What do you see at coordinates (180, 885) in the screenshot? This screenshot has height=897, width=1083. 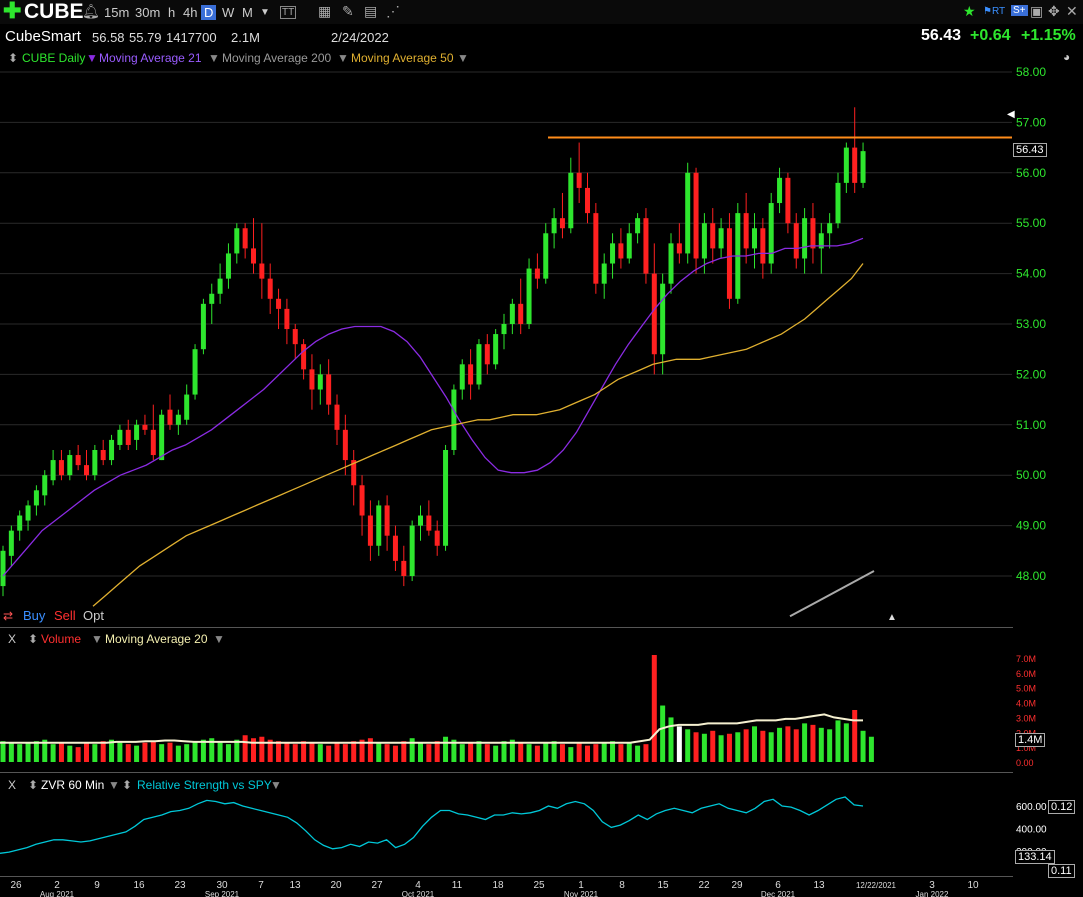 I see `date-tick-label: 23` at bounding box center [180, 885].